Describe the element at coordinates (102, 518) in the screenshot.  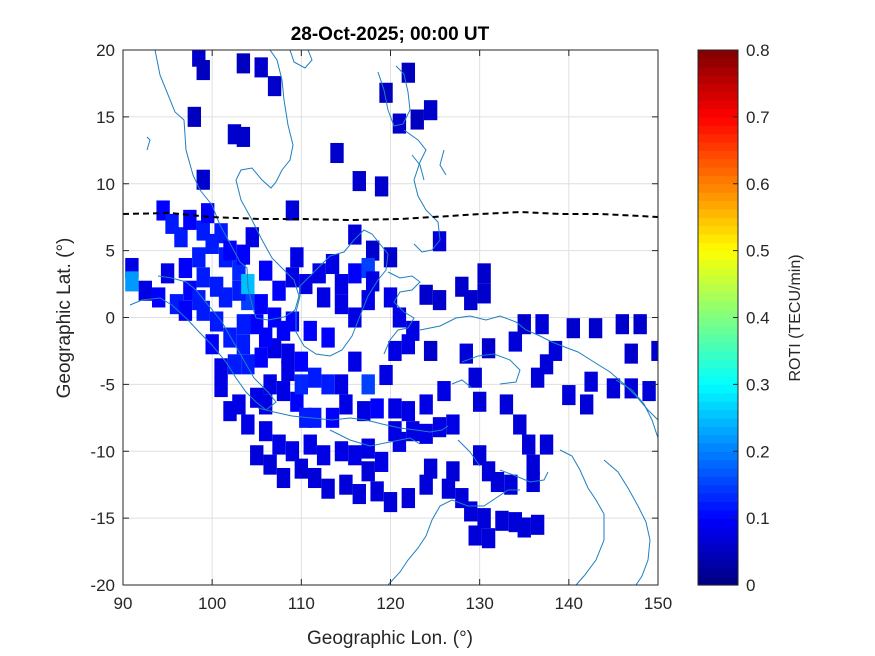
I see `y-tick-label: -15` at that location.